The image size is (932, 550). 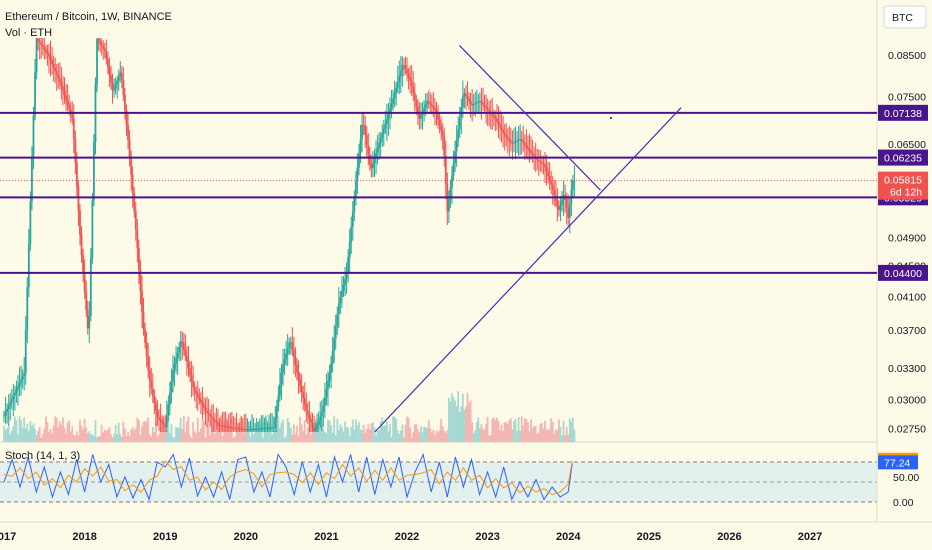 What do you see at coordinates (903, 274) in the screenshot?
I see `level-price-label: 0.04400` at bounding box center [903, 274].